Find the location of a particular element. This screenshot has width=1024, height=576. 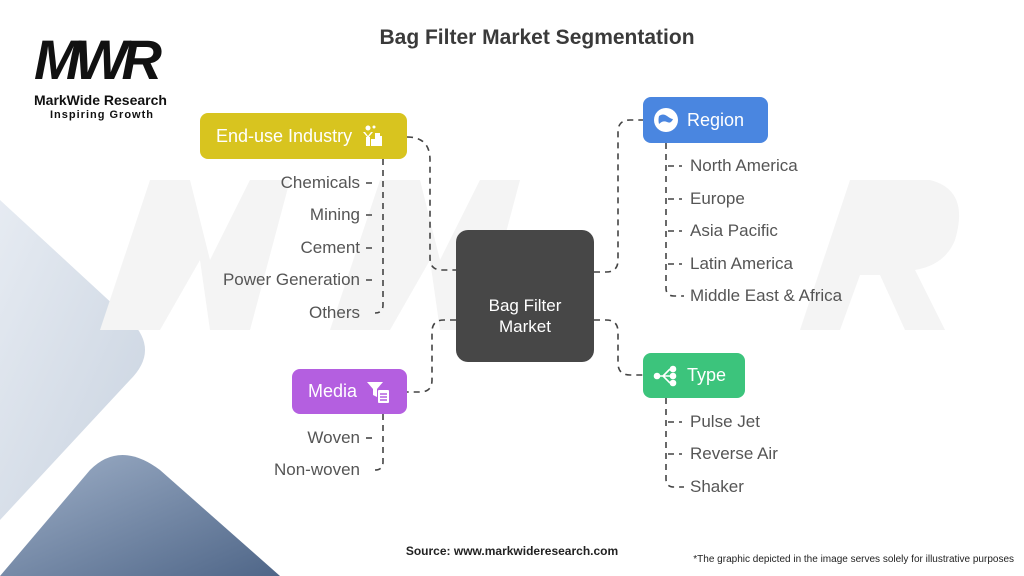

category-media: Media is located at coordinates (349, 391).